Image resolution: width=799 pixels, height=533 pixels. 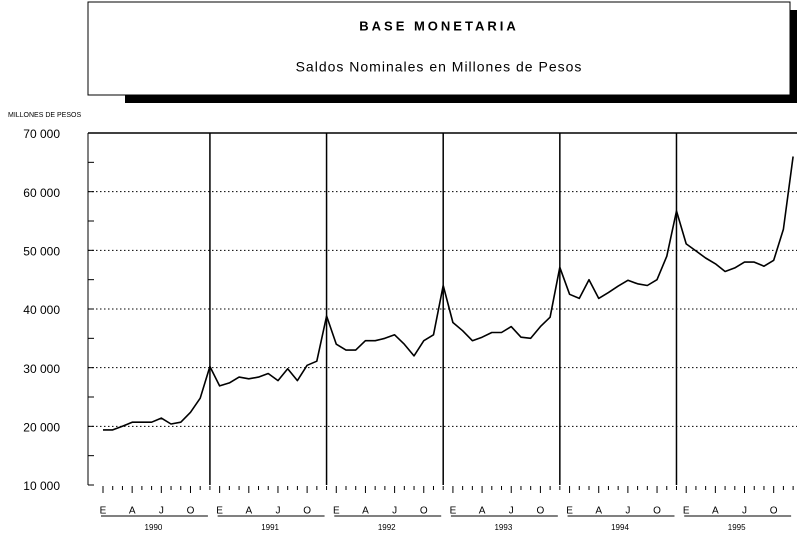 I want to click on chart-title: BASE MONETARIA, so click(x=438, y=25).